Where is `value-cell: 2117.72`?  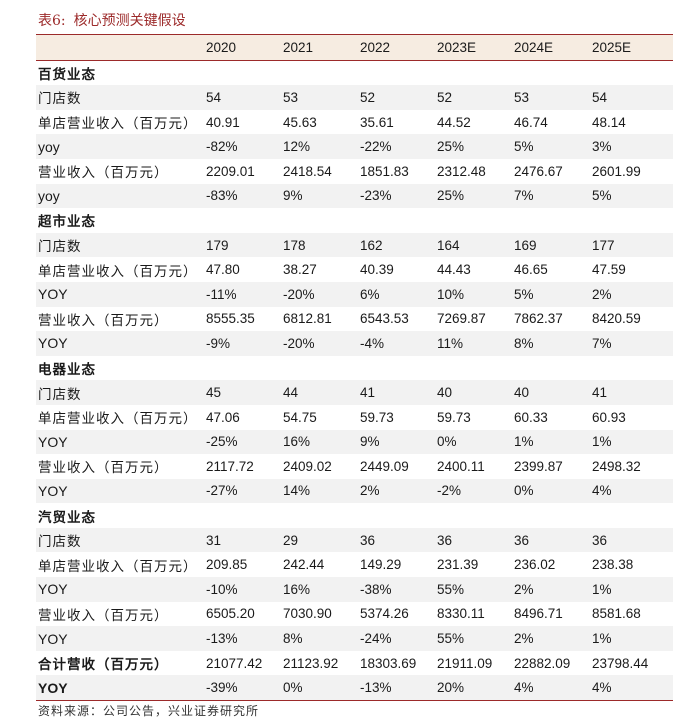
value-cell: 2117.72 is located at coordinates (230, 466).